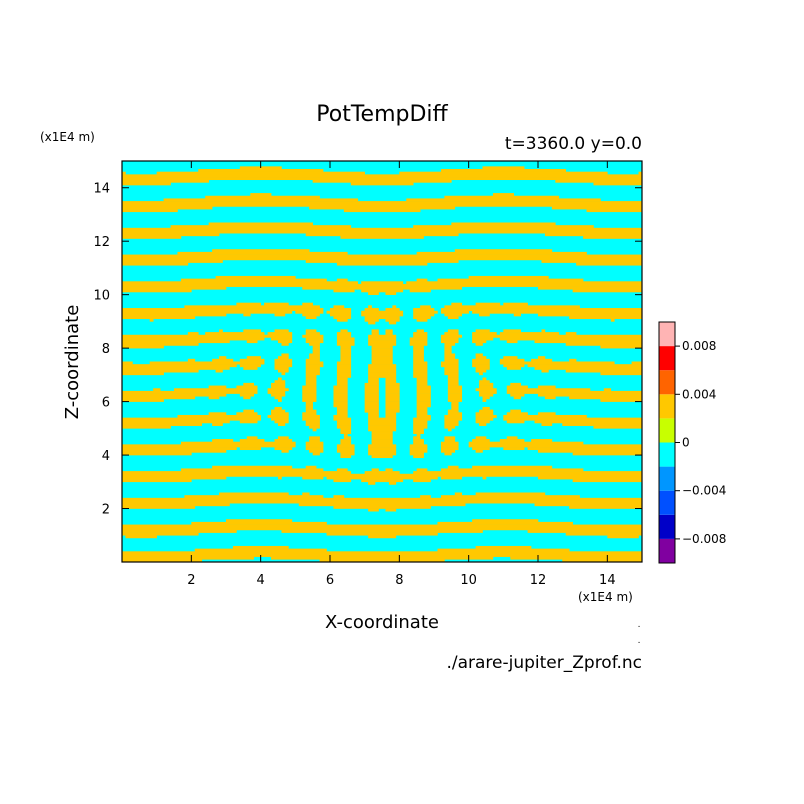 The image size is (804, 804). What do you see at coordinates (399, 580) in the screenshot?
I see `x-tick-label: 8` at bounding box center [399, 580].